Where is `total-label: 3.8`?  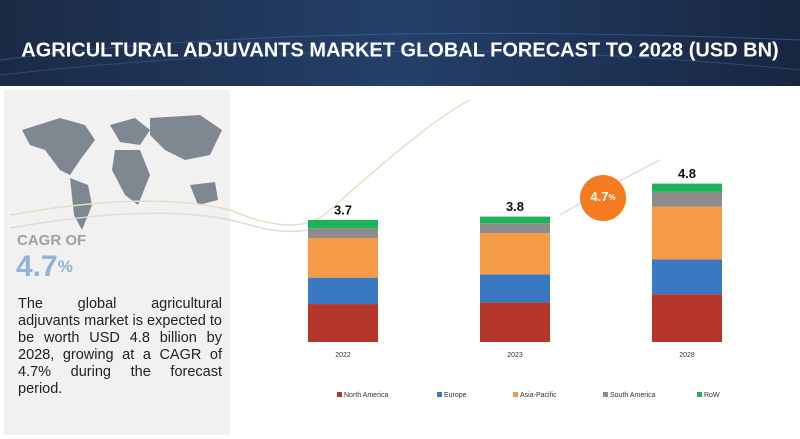
total-label: 3.8 is located at coordinates (515, 206).